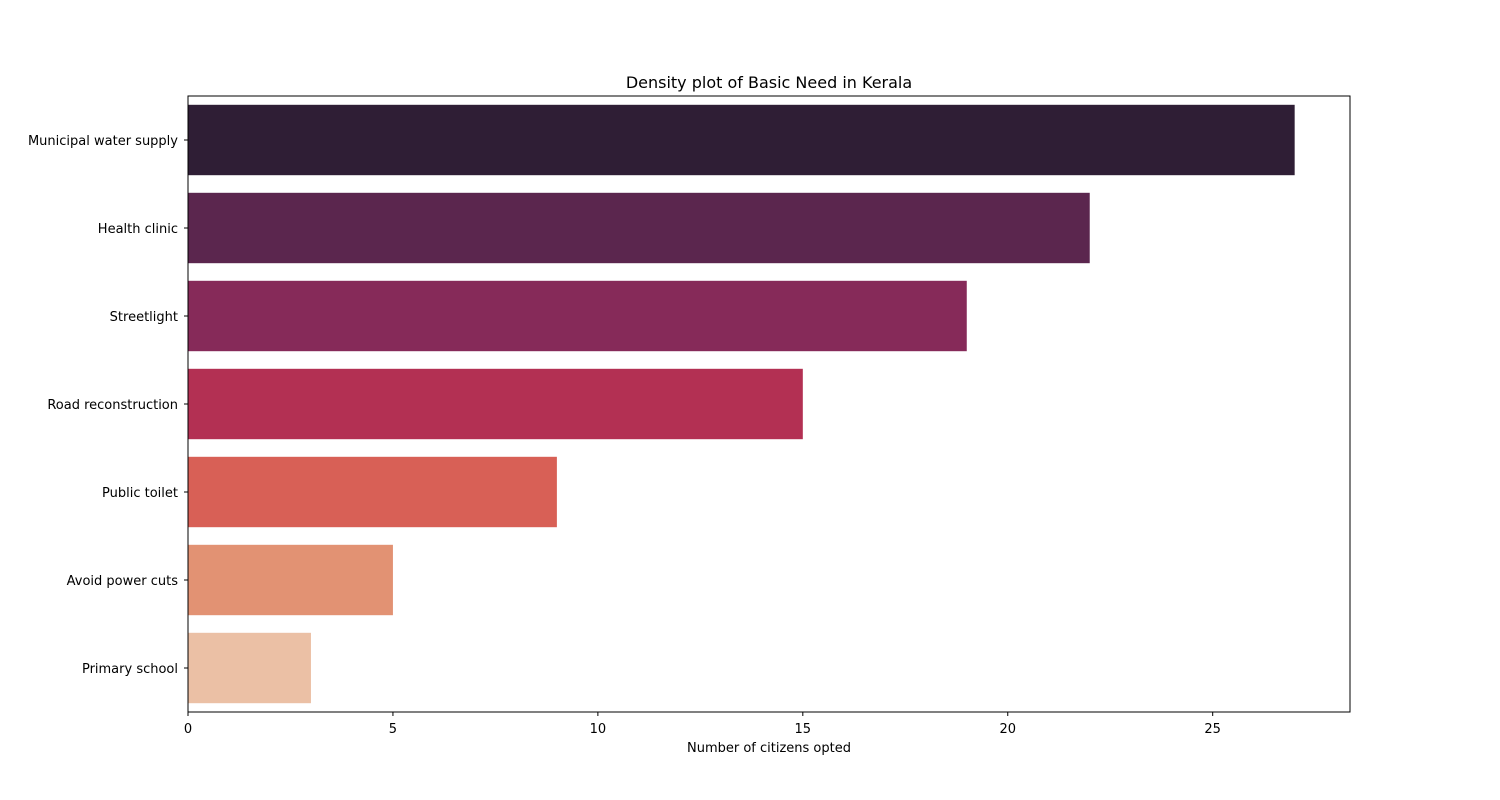 Image resolution: width=1500 pixels, height=800 pixels. I want to click on bar-municipal-water-supply, so click(741, 140).